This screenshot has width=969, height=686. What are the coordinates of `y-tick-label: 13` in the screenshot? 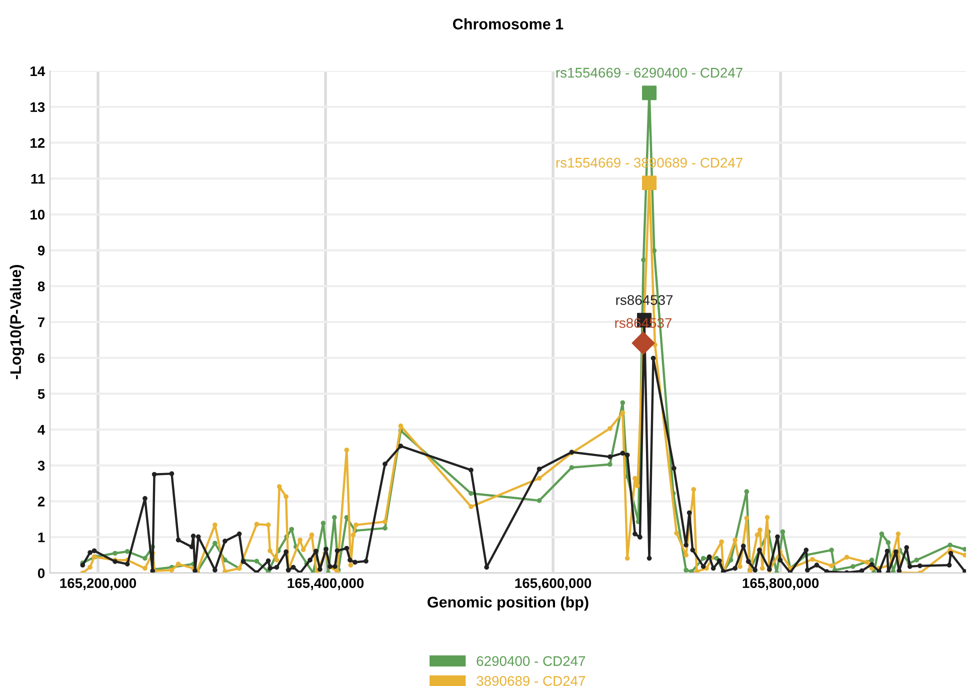 It's located at (37, 107).